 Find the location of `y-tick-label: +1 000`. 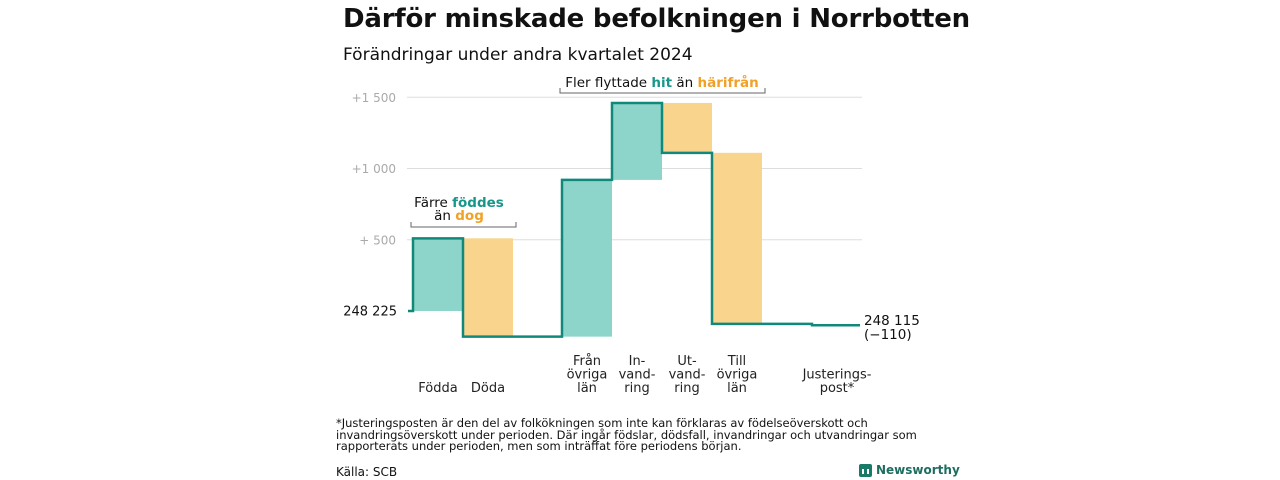

y-tick-label: +1 000 is located at coordinates (374, 169).